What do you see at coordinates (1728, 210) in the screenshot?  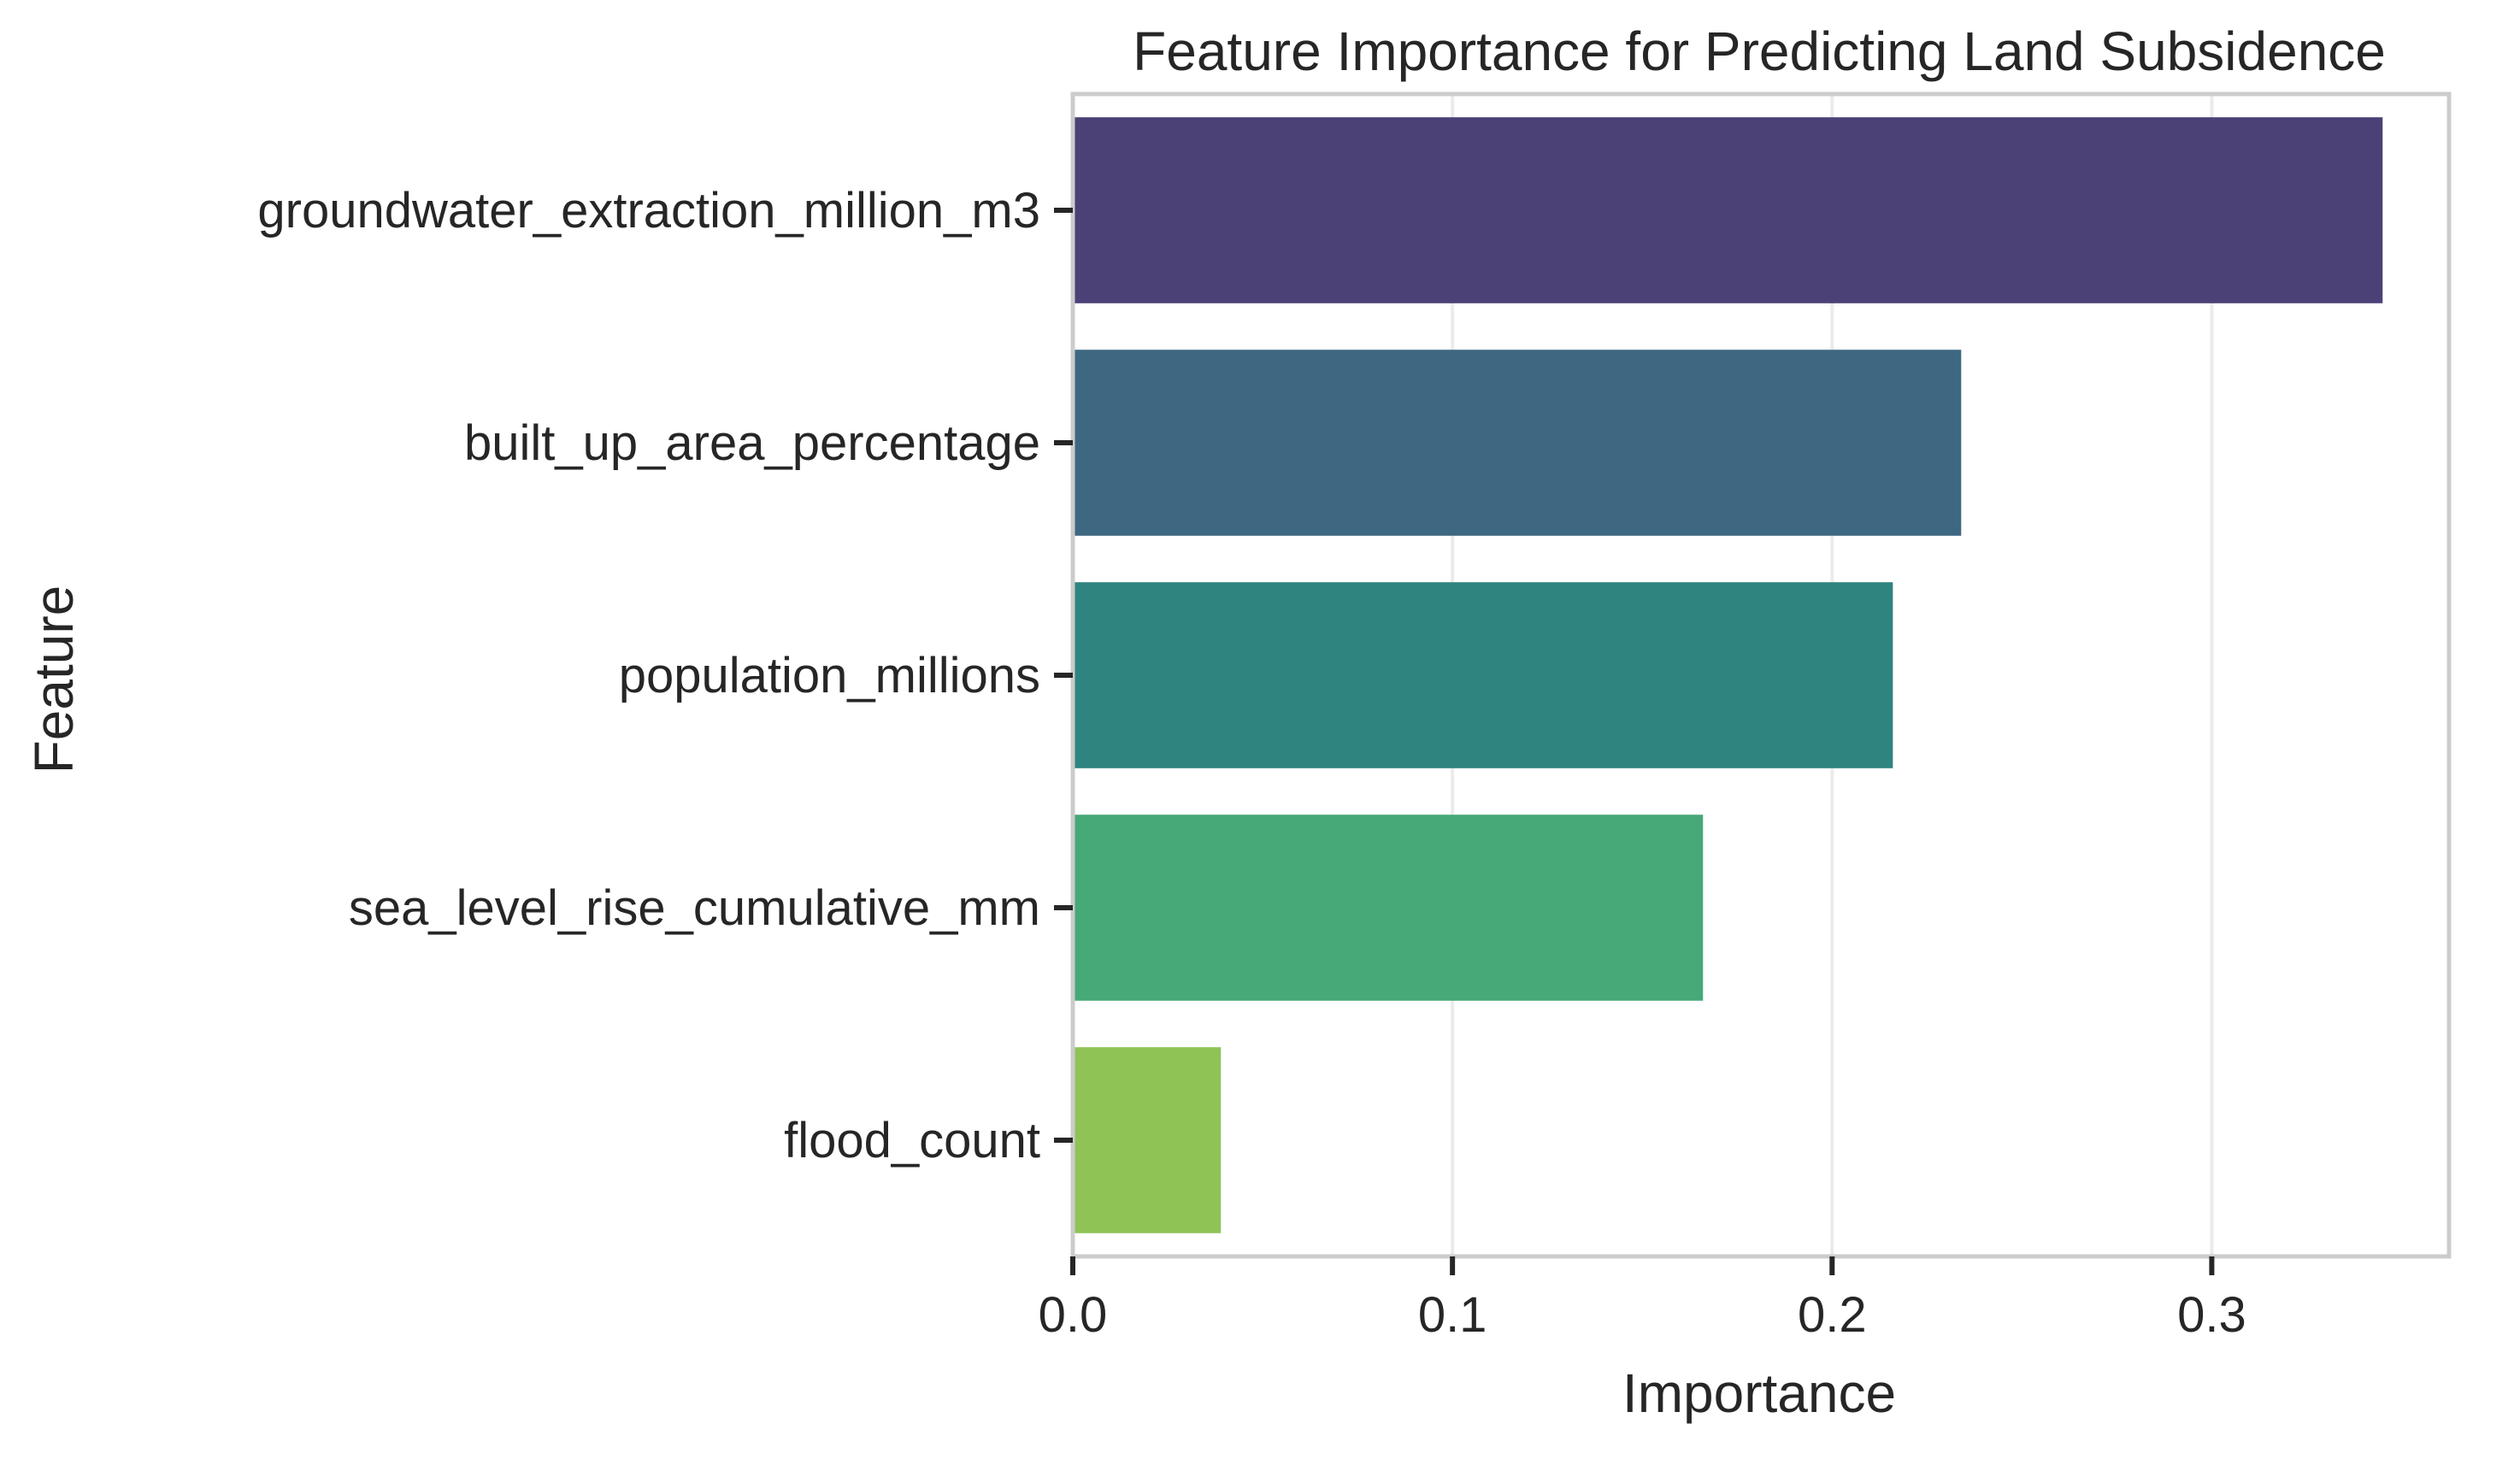 I see `bar-groundwater-extraction-million-m3` at bounding box center [1728, 210].